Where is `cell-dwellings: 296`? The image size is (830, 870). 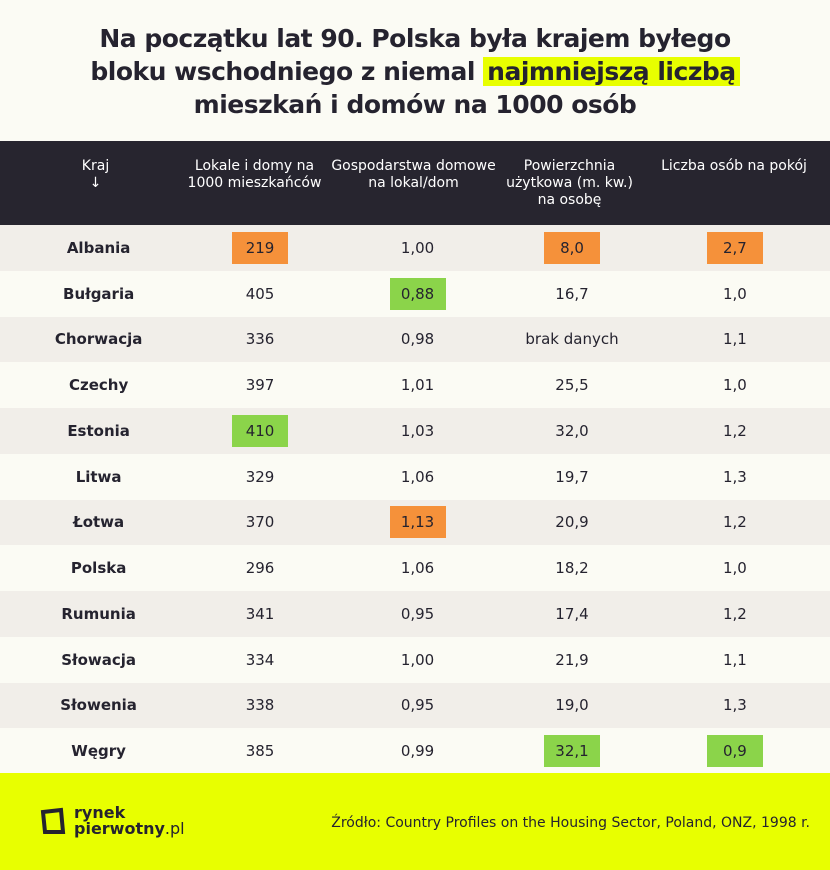
cell-dwellings: 296 is located at coordinates (260, 568).